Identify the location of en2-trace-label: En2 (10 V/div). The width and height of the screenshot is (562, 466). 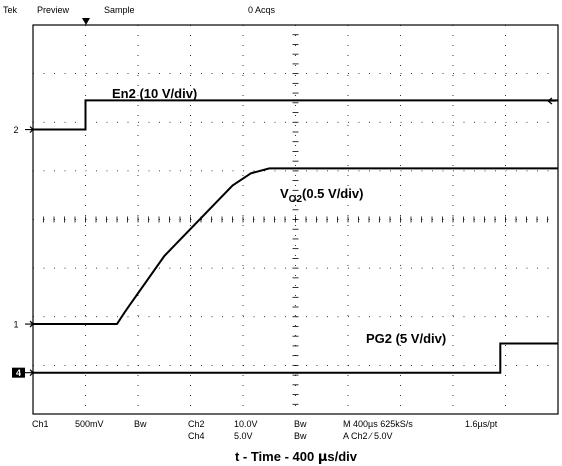
(154, 93).